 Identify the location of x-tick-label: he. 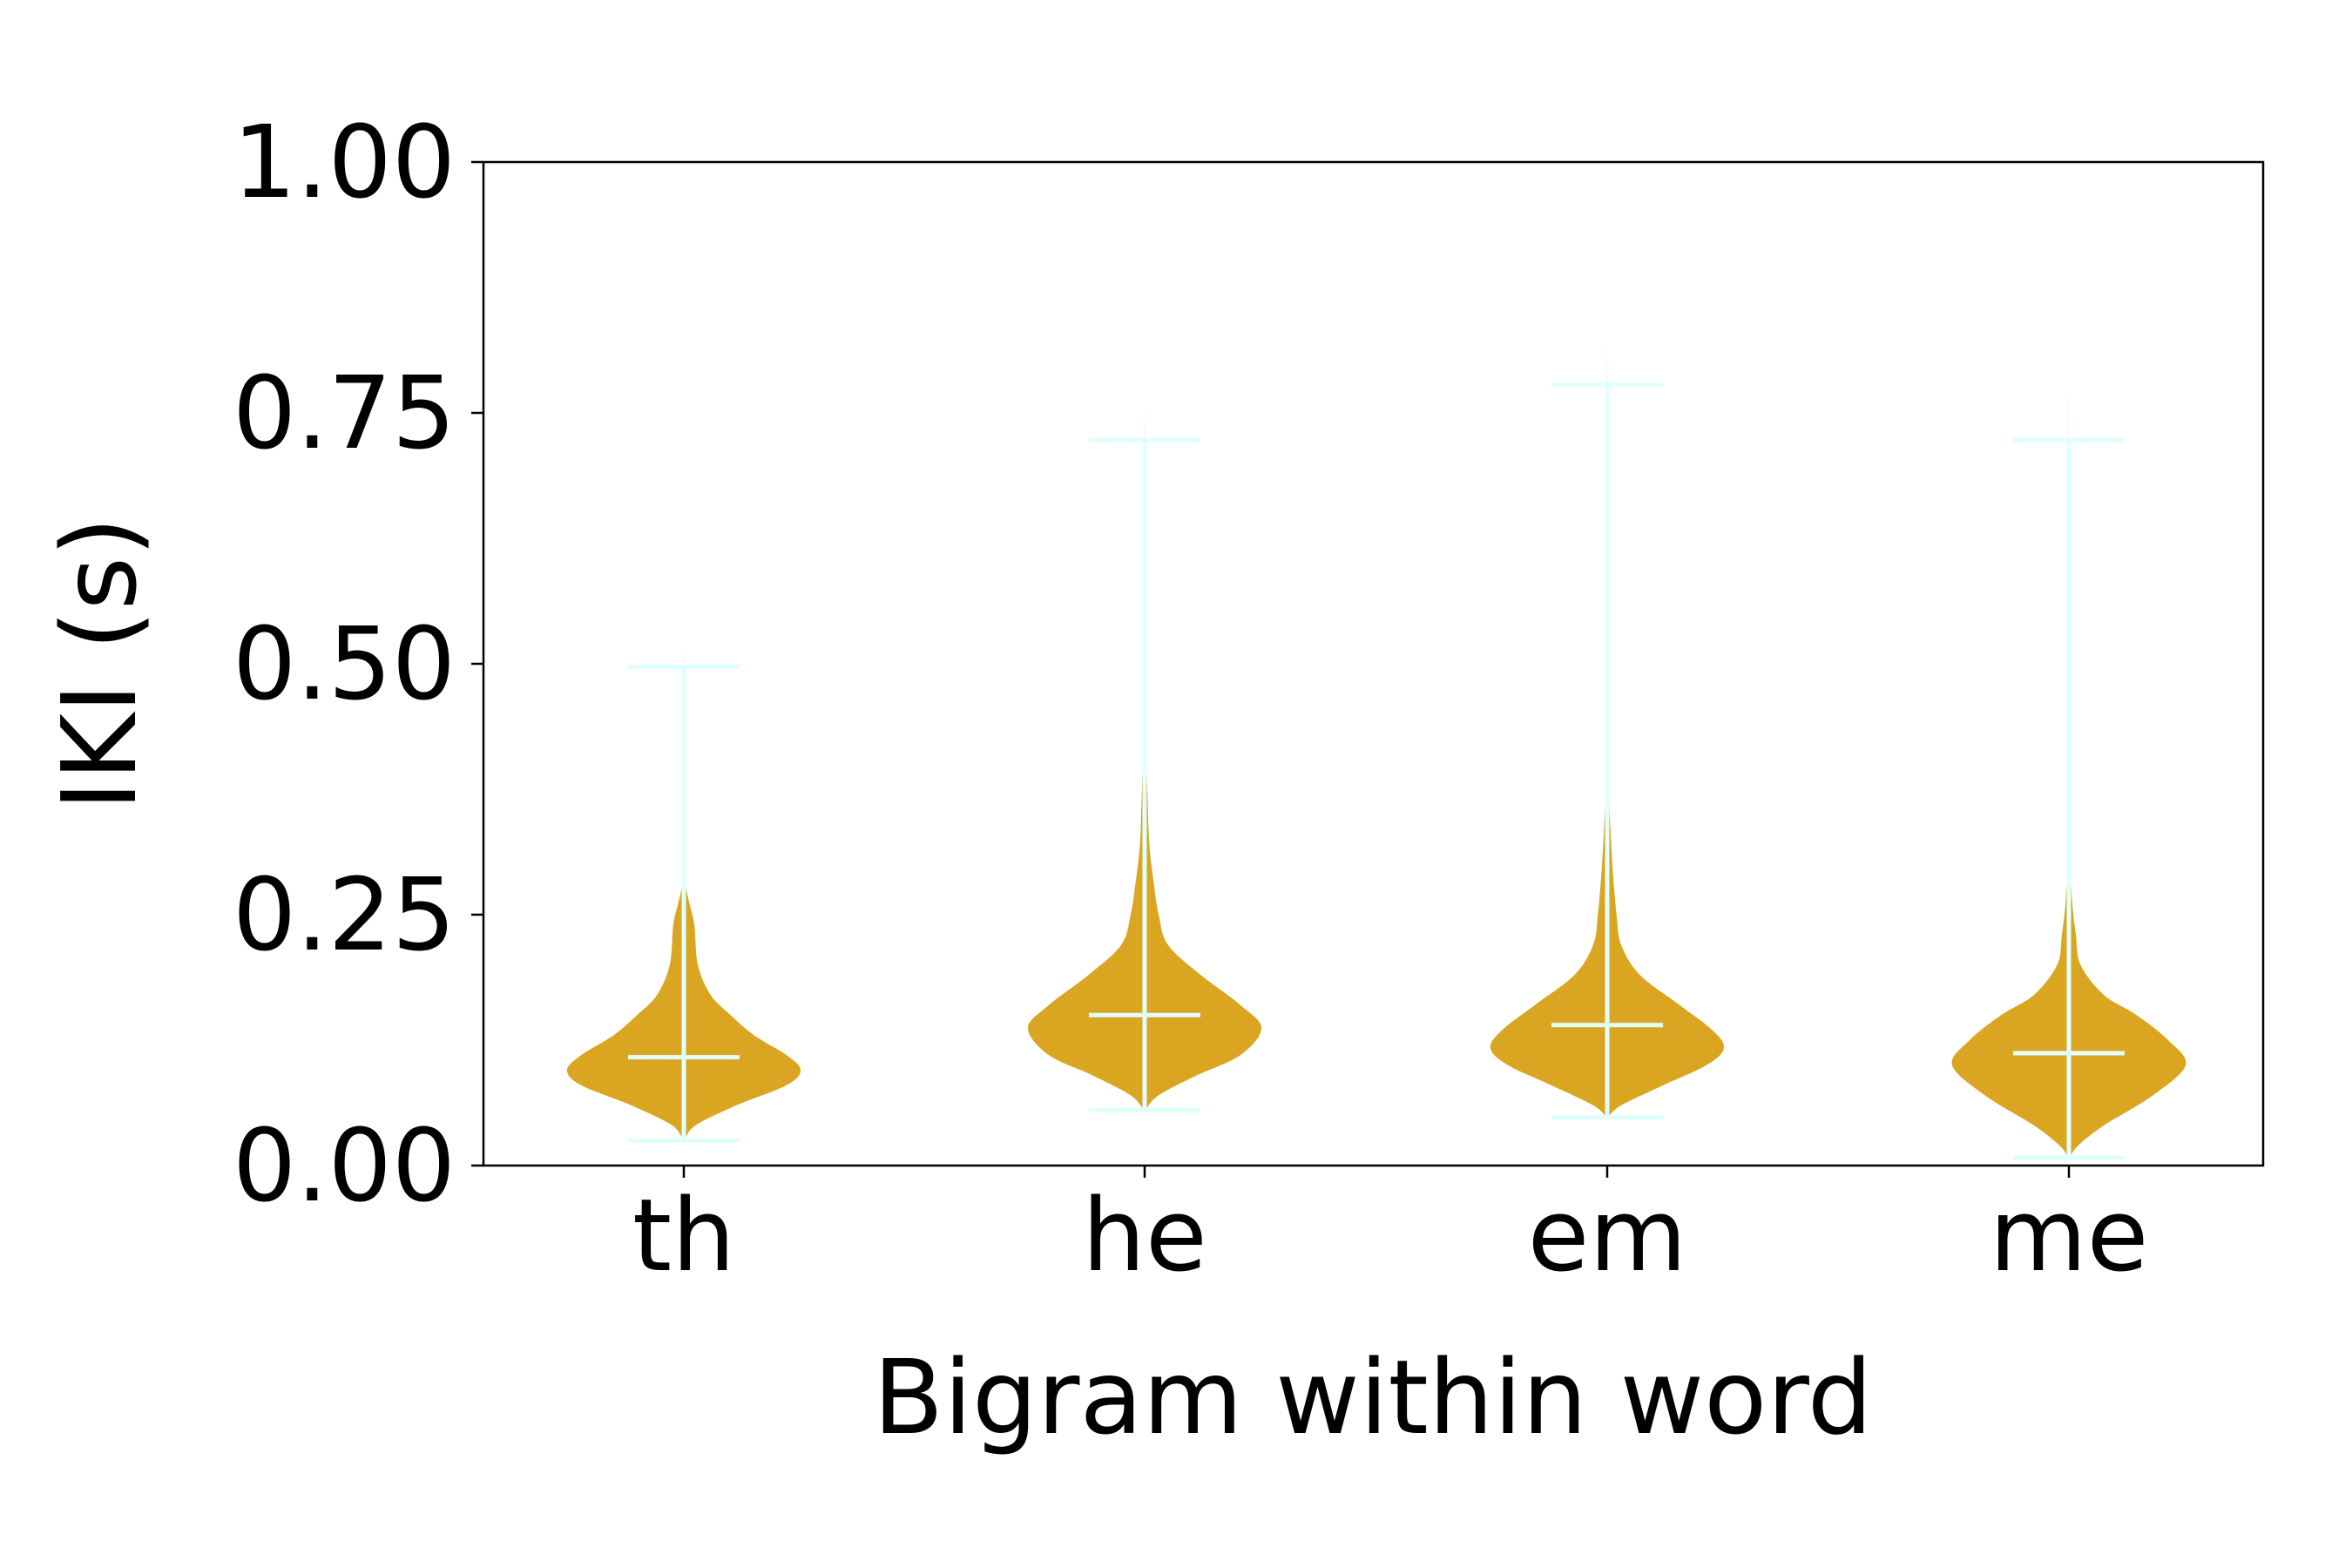
(1144, 1236).